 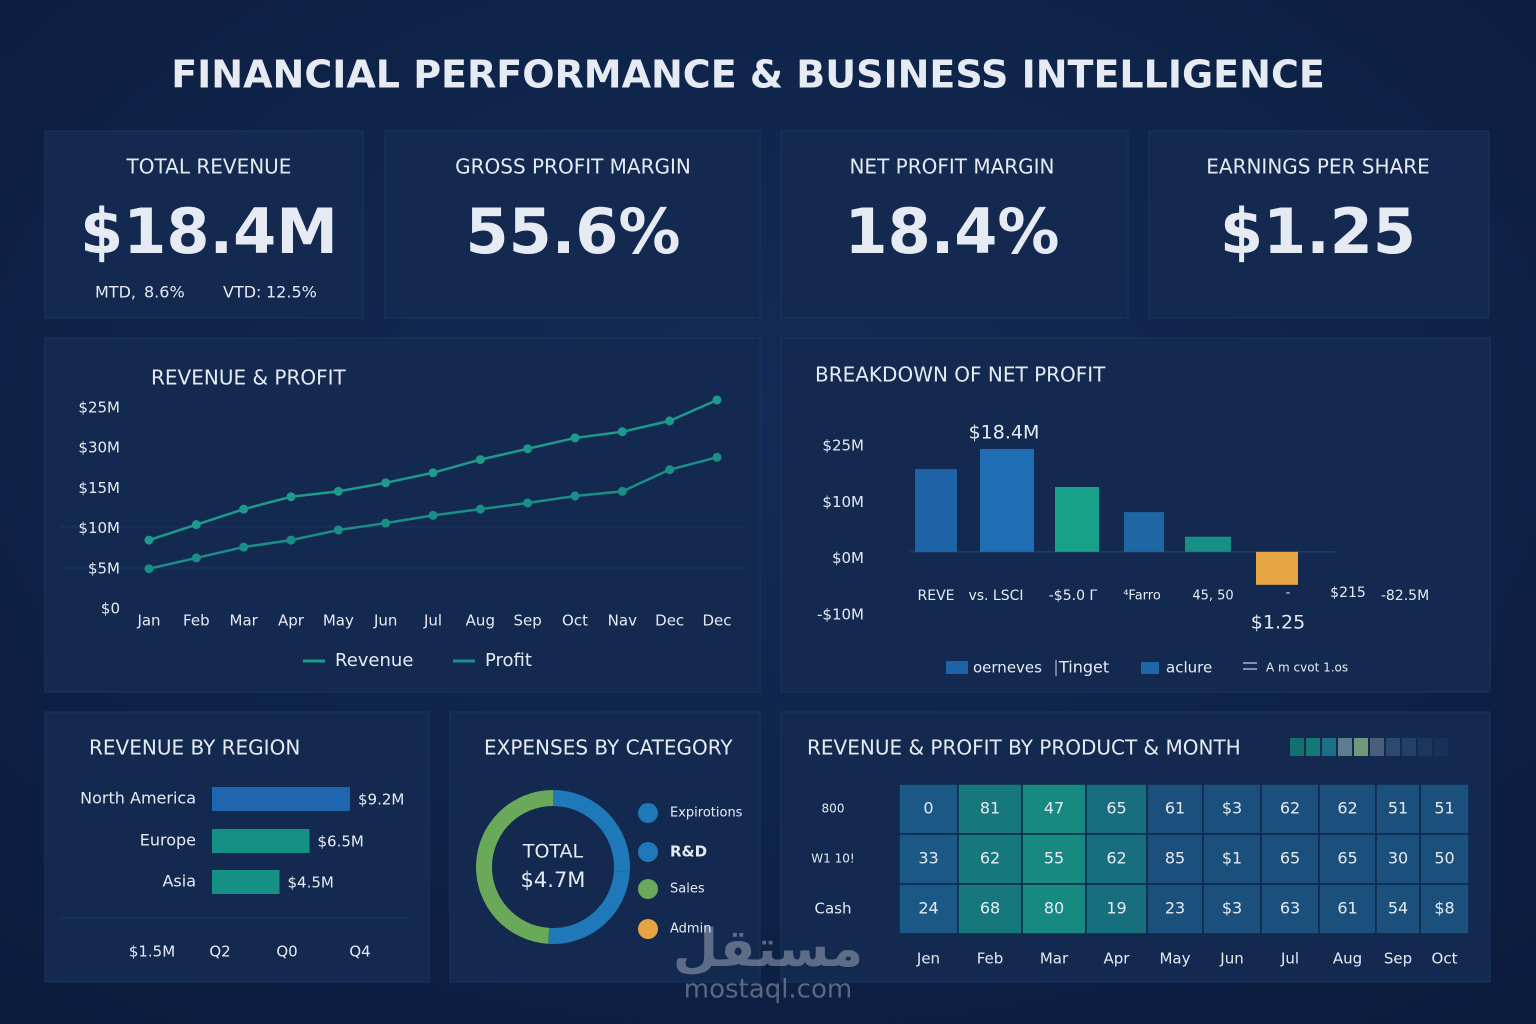 I want to click on value-label: $6.5M, so click(x=341, y=842).